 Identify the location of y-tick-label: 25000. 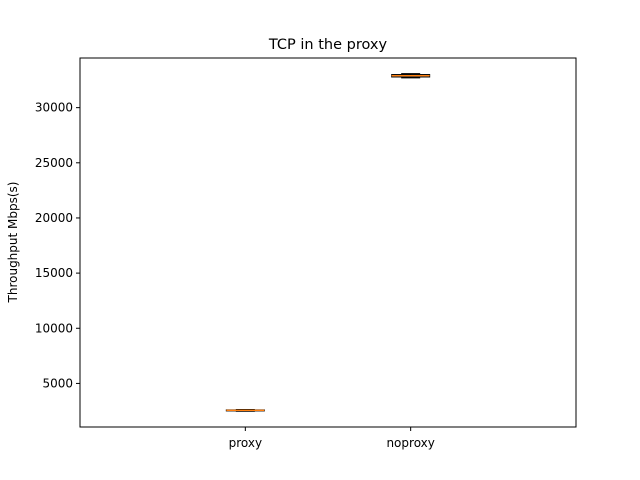
(54, 163).